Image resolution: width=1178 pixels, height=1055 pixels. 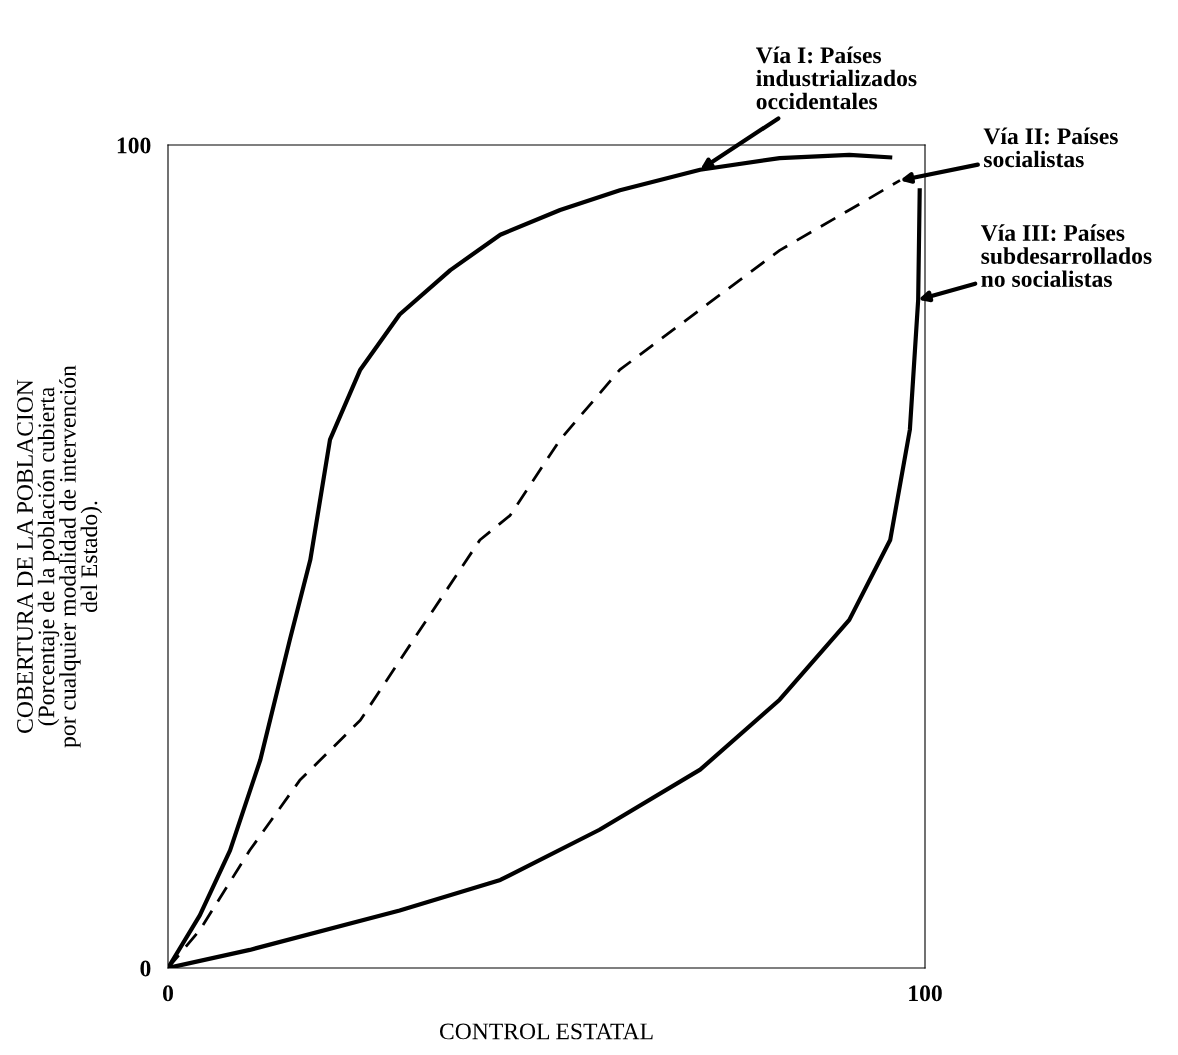 What do you see at coordinates (546, 1031) in the screenshot?
I see `x-axis-title: CONTROL ESTATAL` at bounding box center [546, 1031].